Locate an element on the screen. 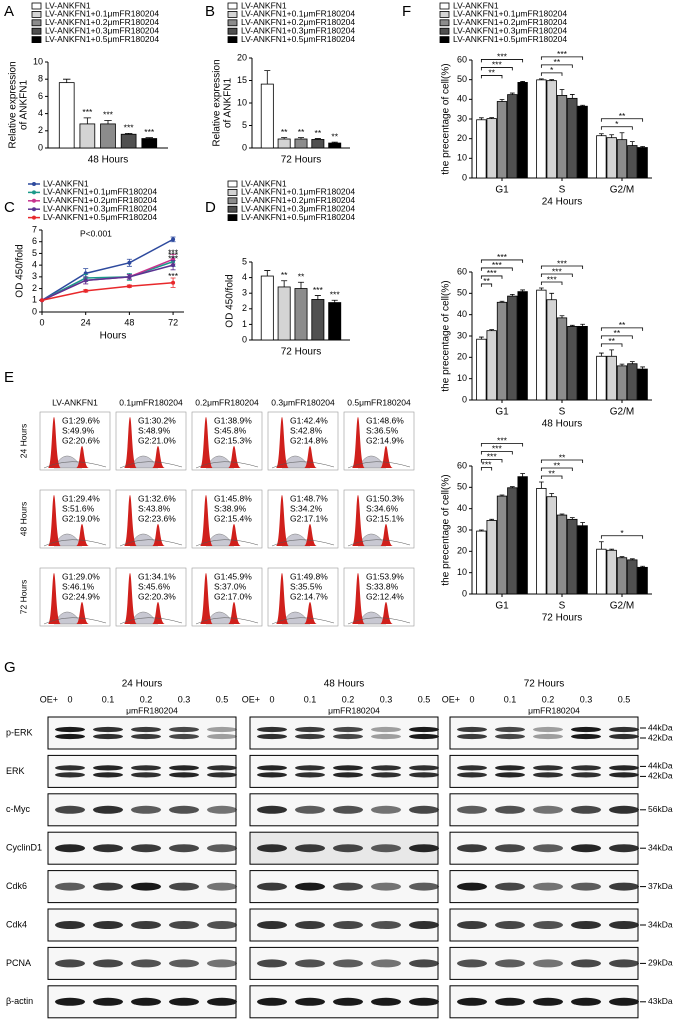 This screenshot has width=685, height=1024. time-label: 72 Hours is located at coordinates (544, 684).